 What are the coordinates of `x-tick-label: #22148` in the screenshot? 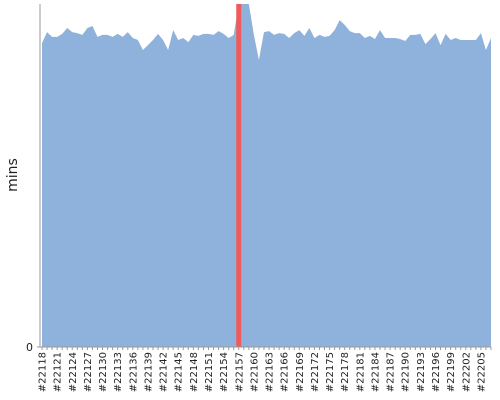 It's located at (194, 372).